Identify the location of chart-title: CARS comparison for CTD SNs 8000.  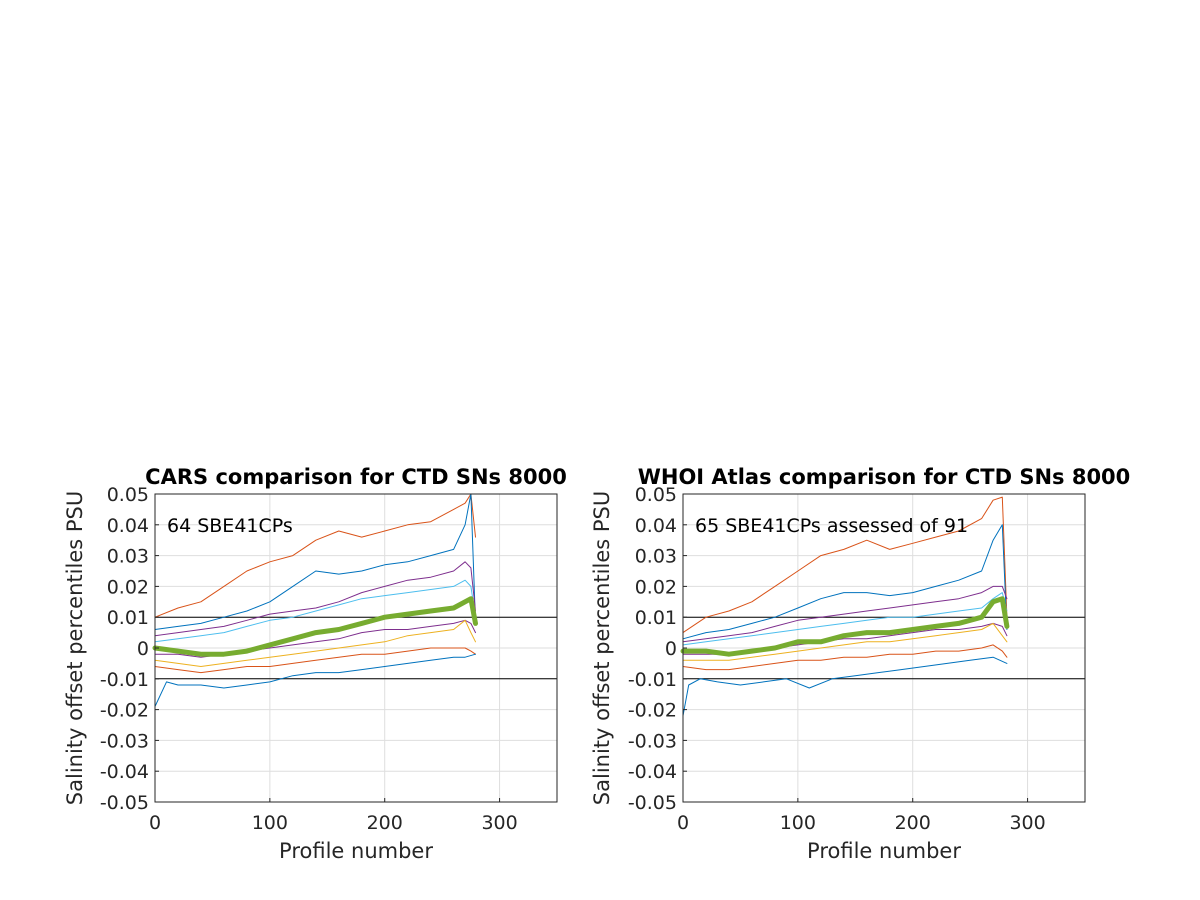
(356, 477).